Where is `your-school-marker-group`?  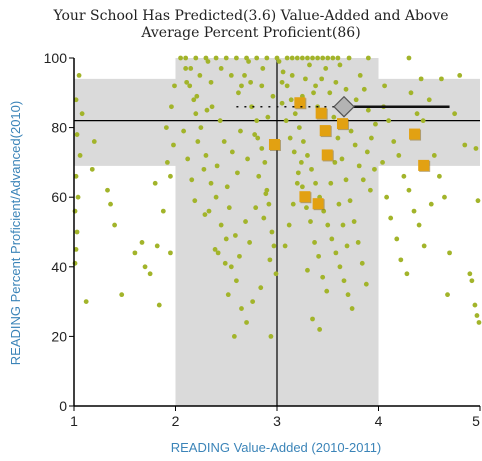
your-school-marker-group is located at coordinates (343, 106).